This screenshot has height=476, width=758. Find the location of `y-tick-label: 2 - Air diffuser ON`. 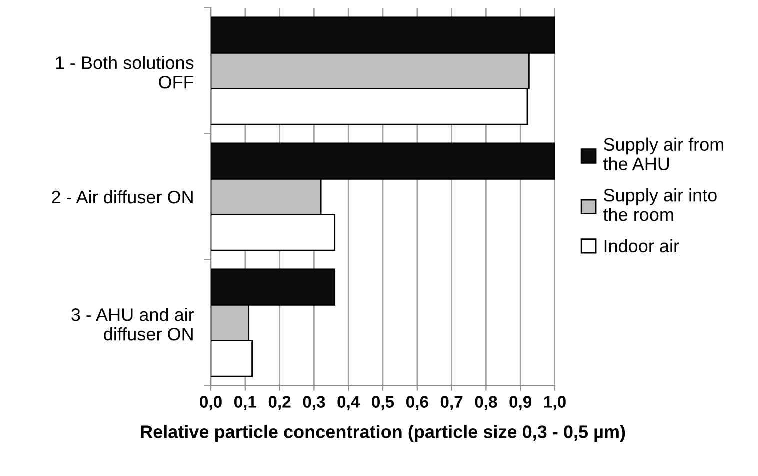

y-tick-label: 2 - Air diffuser ON is located at coordinates (122, 197).